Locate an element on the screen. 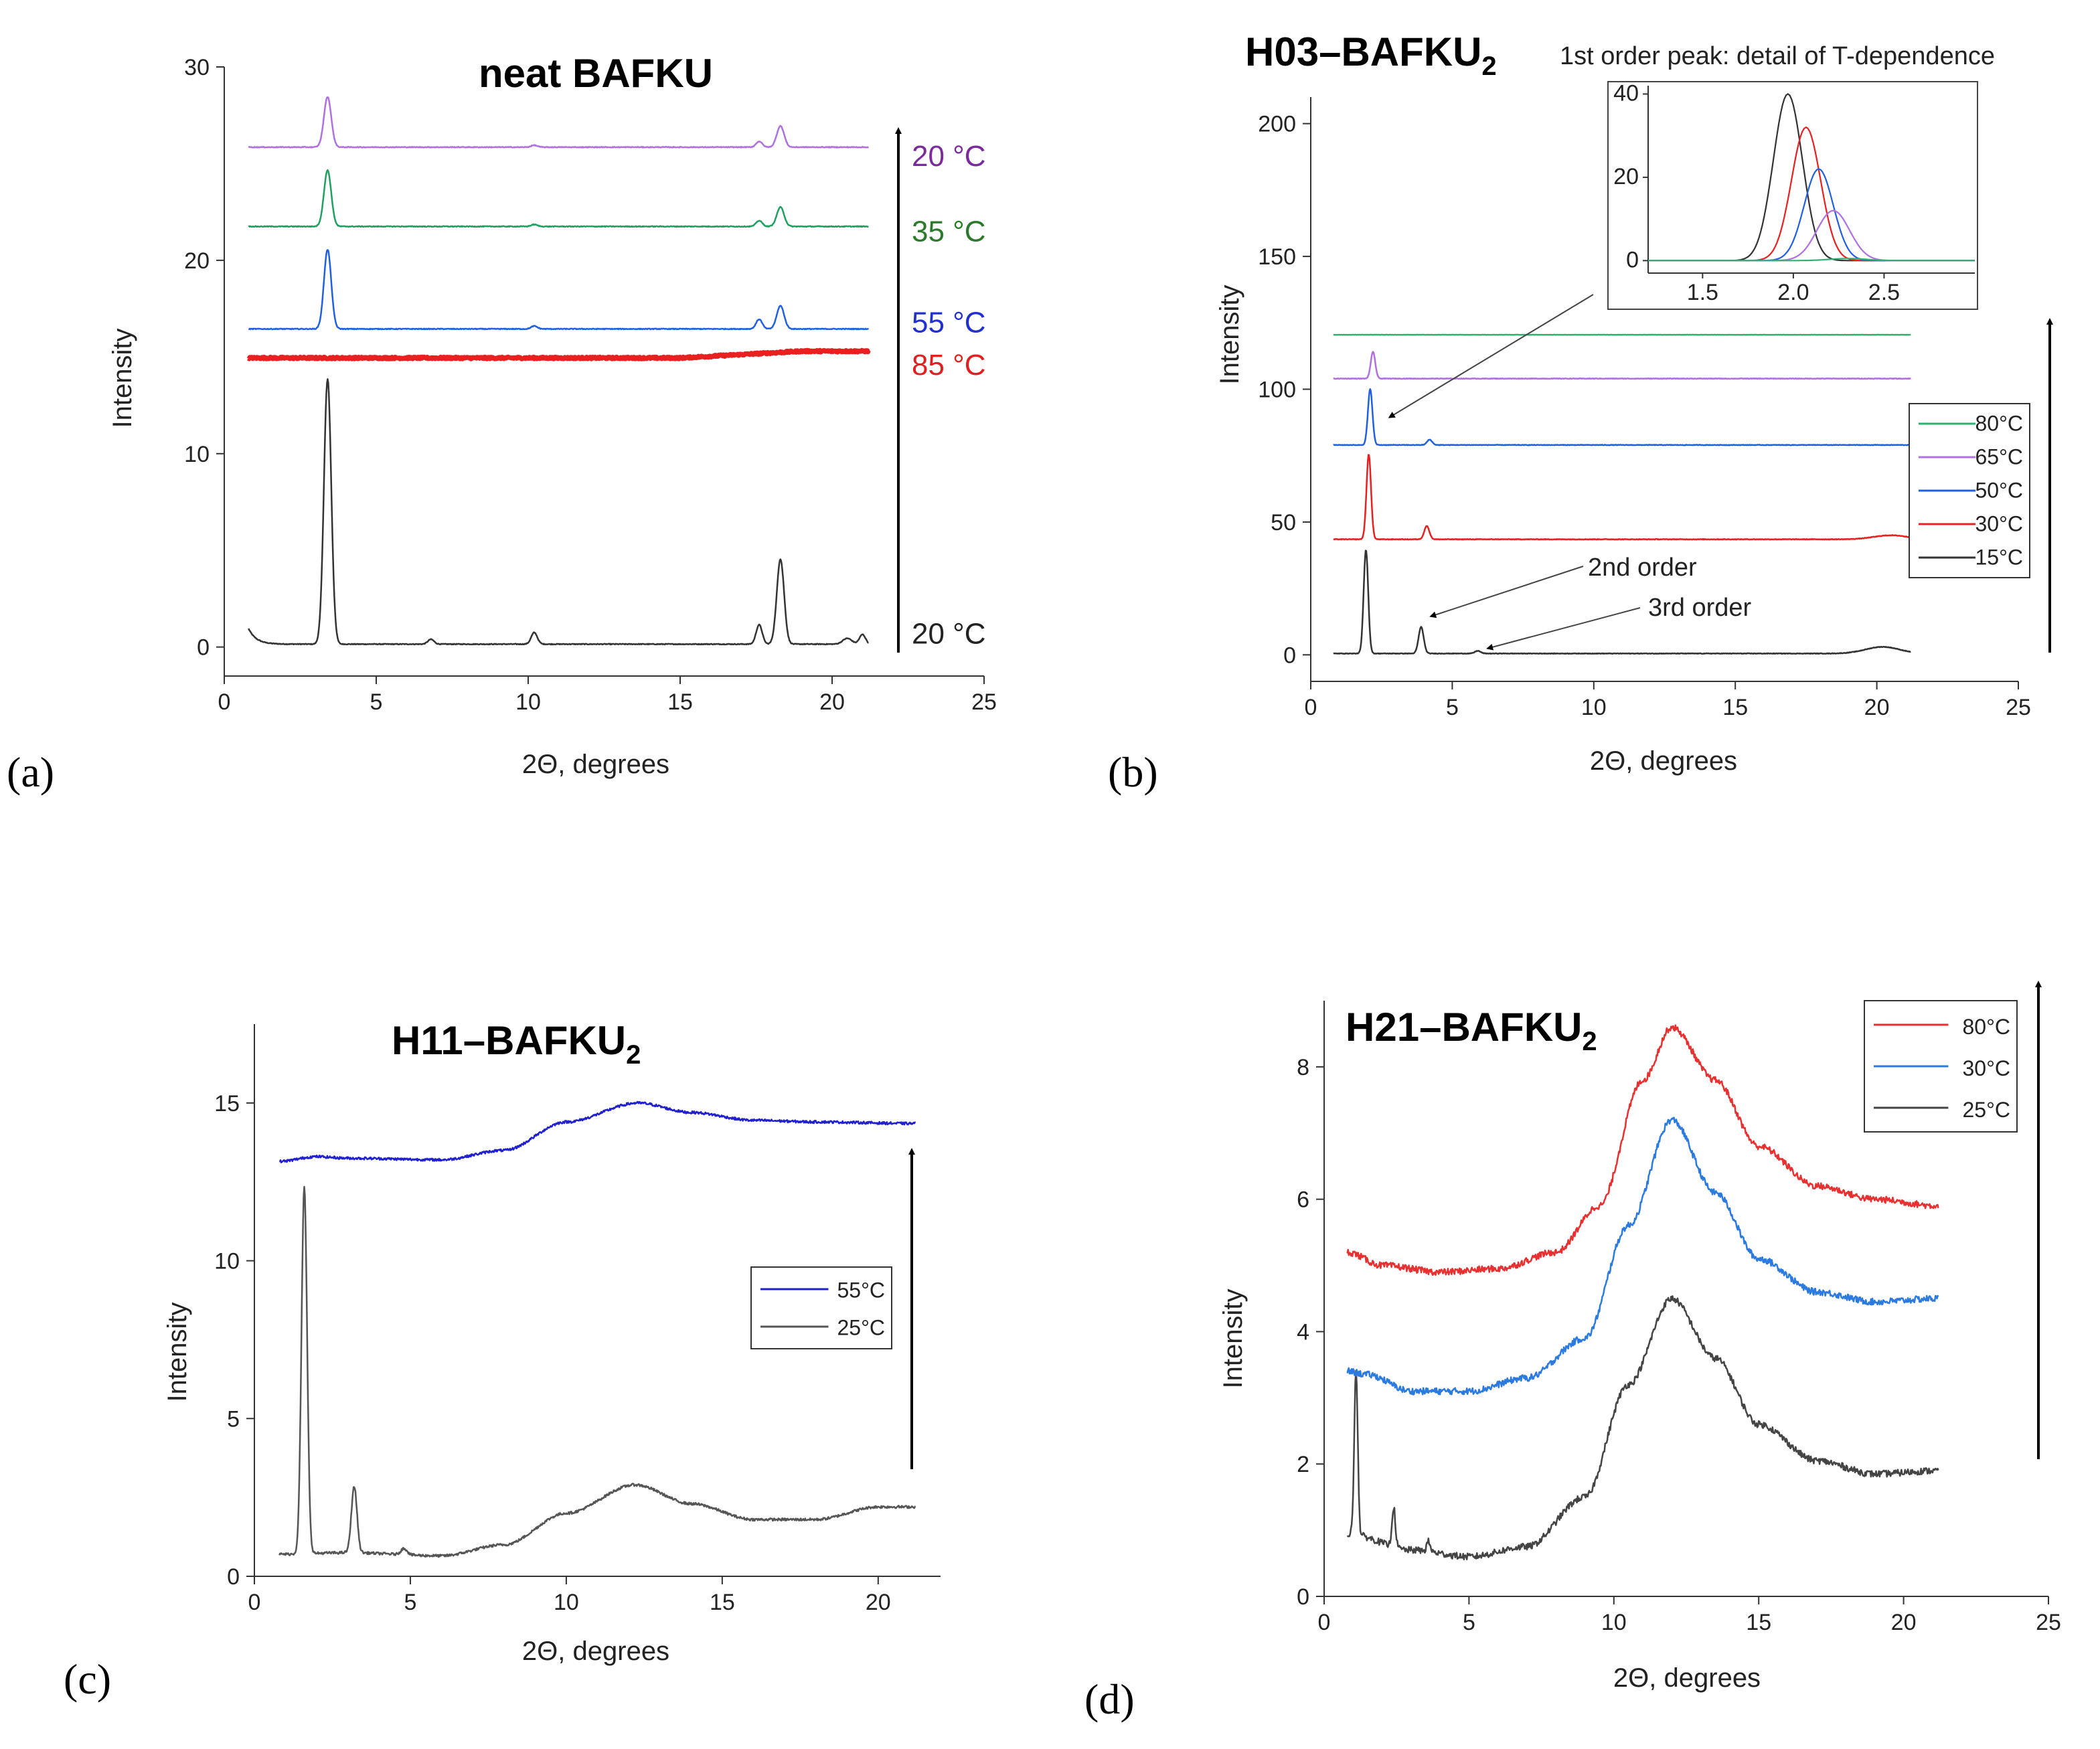 This screenshot has width=2100, height=1749. chart-title-b: H03–BAFKU2 is located at coordinates (1371, 55).